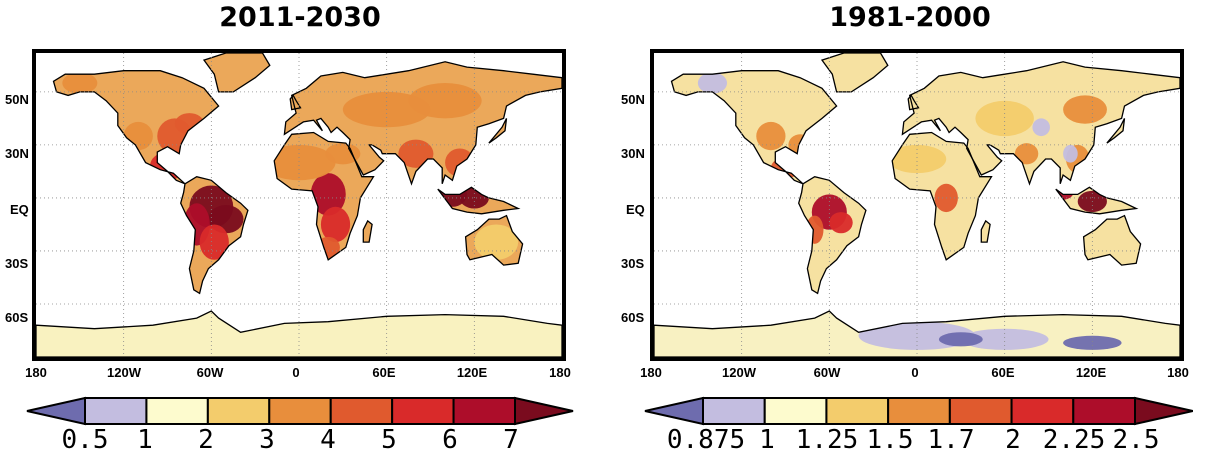 The image size is (1205, 462). I want to click on panel-title: 1981-2000, so click(910, 17).